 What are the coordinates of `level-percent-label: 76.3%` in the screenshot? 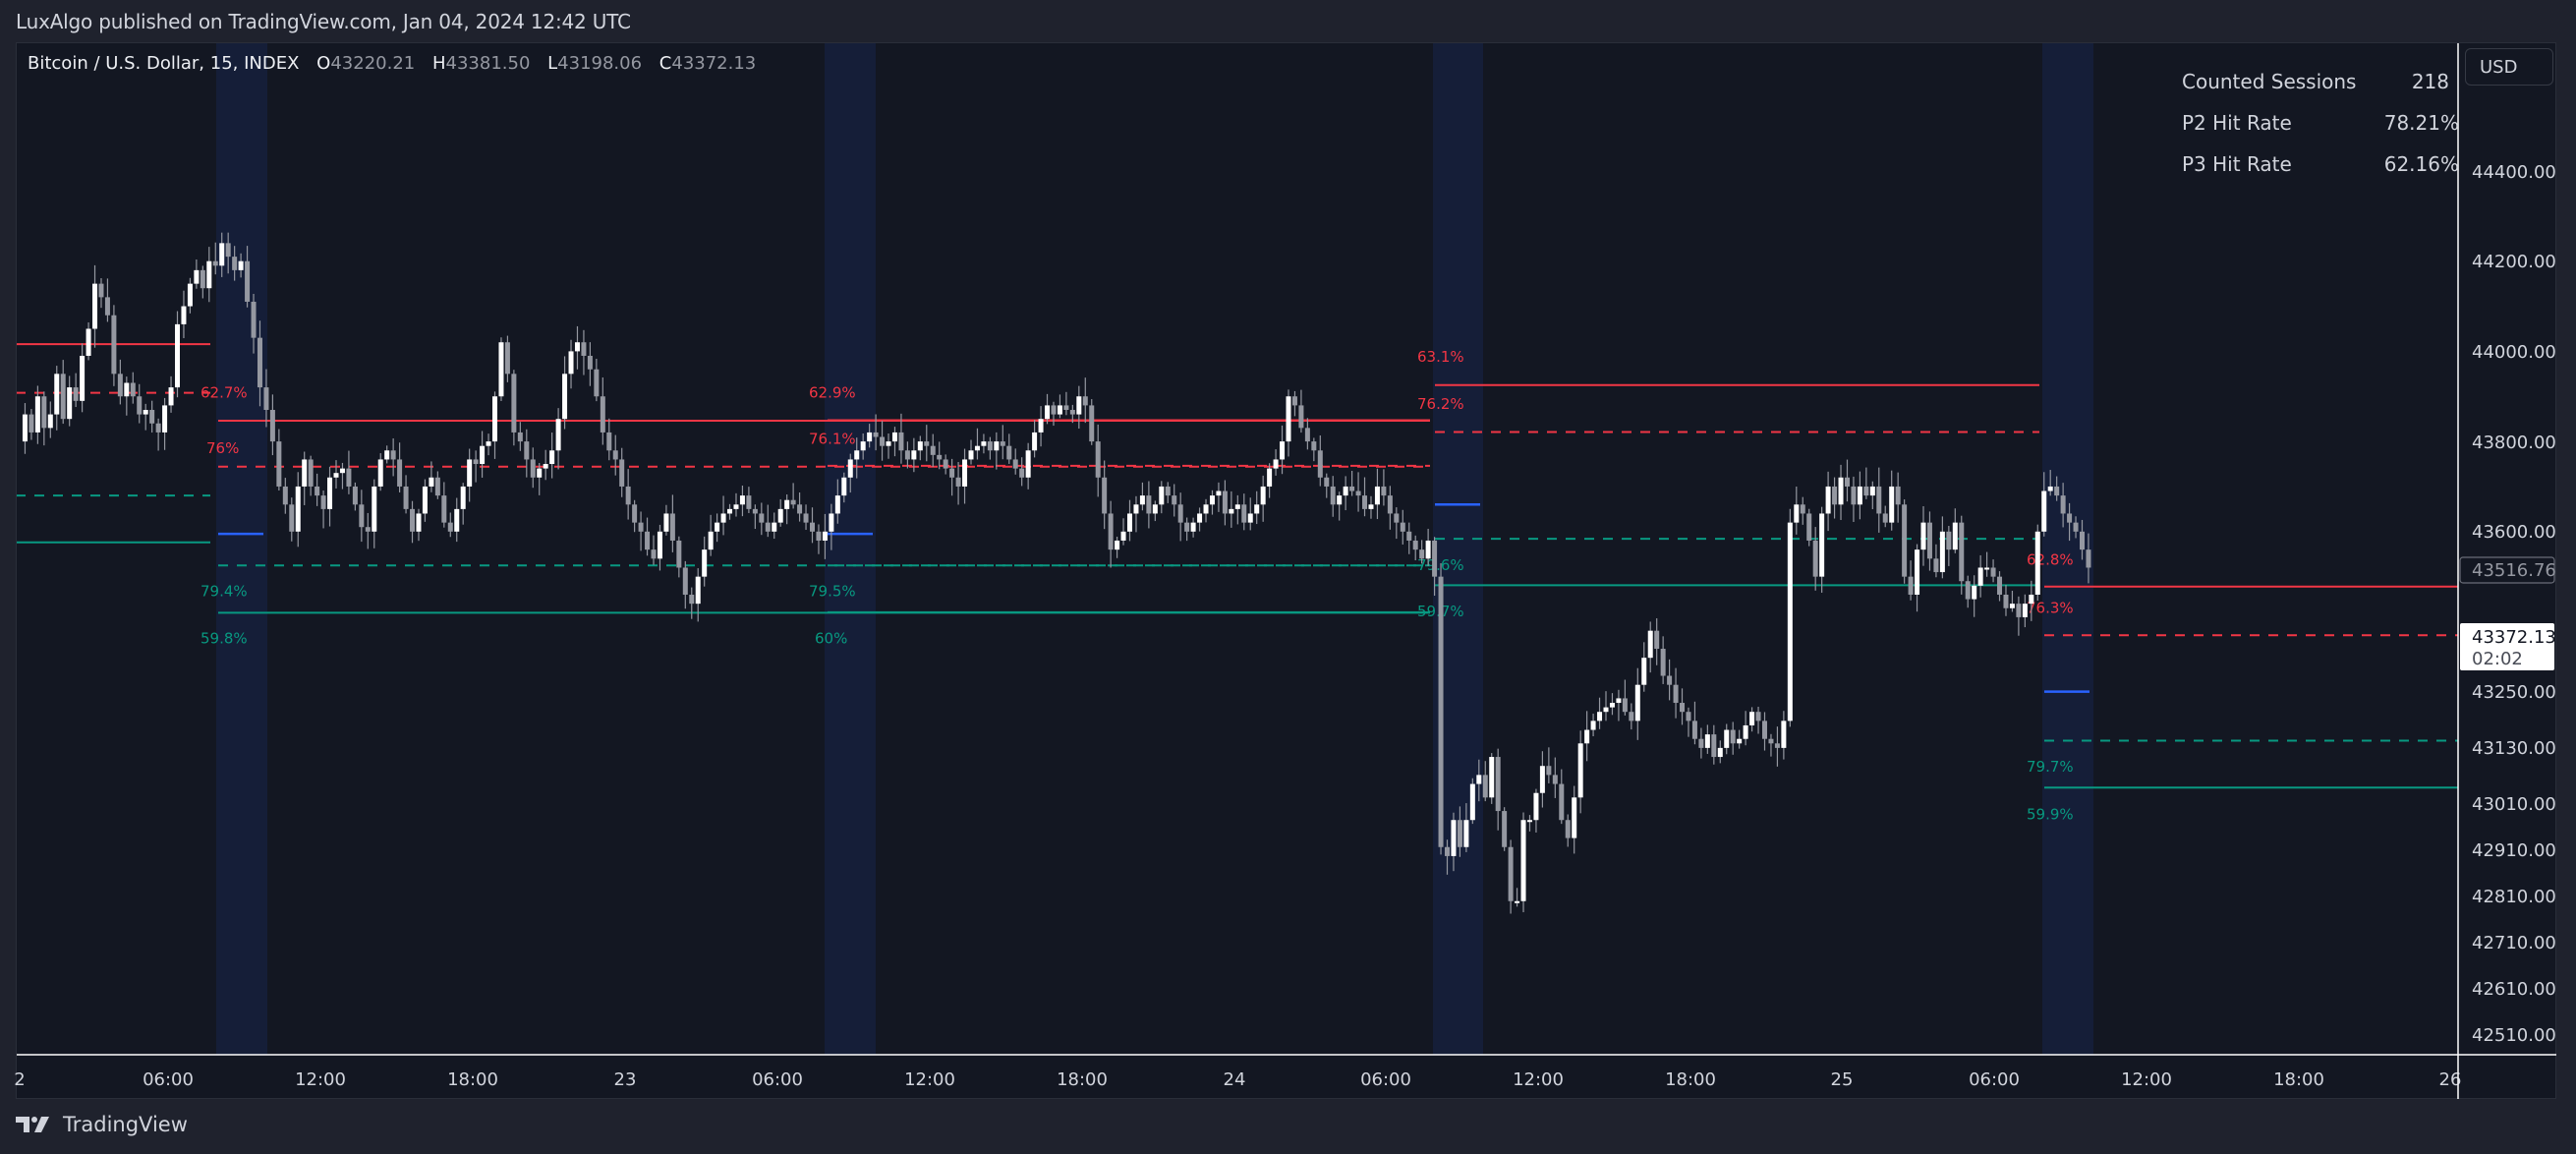 It's located at (2050, 608).